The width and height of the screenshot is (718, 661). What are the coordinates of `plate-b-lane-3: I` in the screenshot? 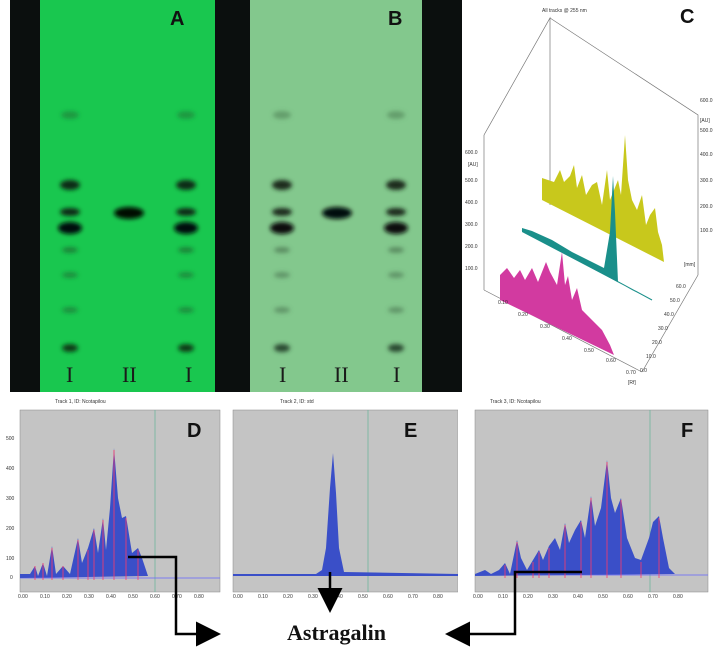 It's located at (397, 374).